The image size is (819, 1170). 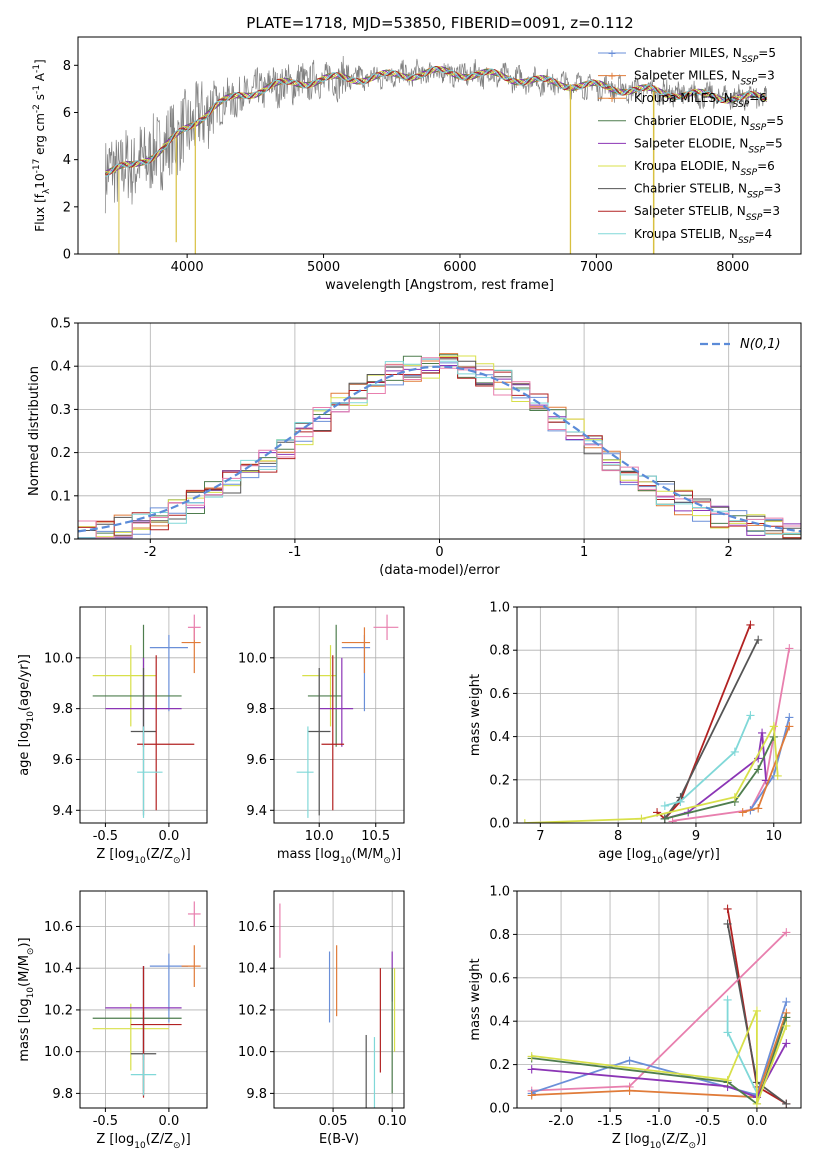 What do you see at coordinates (499, 978) in the screenshot?
I see `y-tick-label: 0.6` at bounding box center [499, 978].